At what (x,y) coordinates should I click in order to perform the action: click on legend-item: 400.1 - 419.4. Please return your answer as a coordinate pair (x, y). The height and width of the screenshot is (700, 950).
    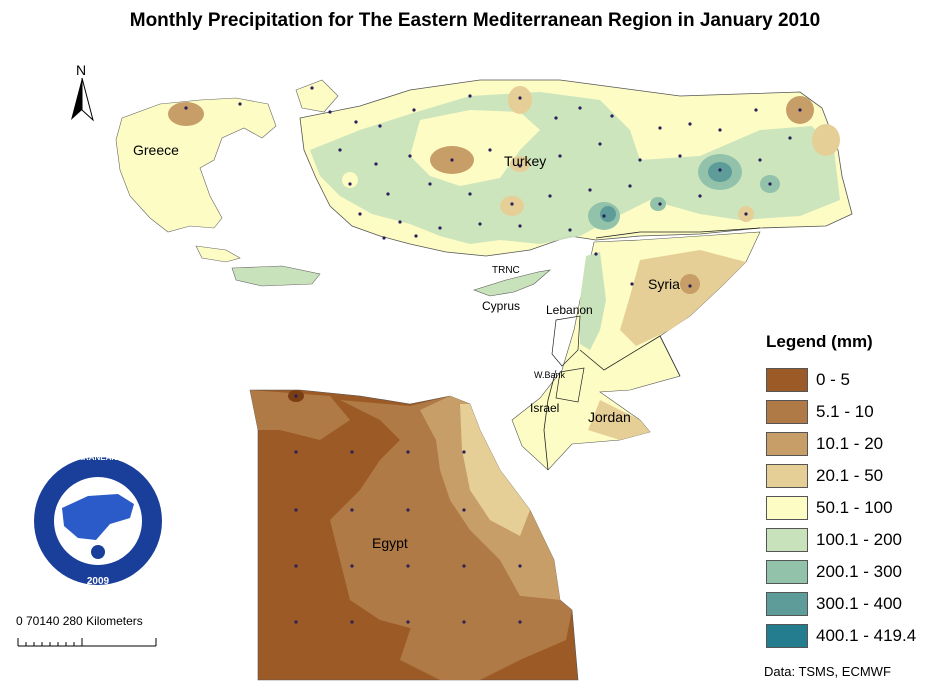
    Looking at the image, I should click on (856, 636).